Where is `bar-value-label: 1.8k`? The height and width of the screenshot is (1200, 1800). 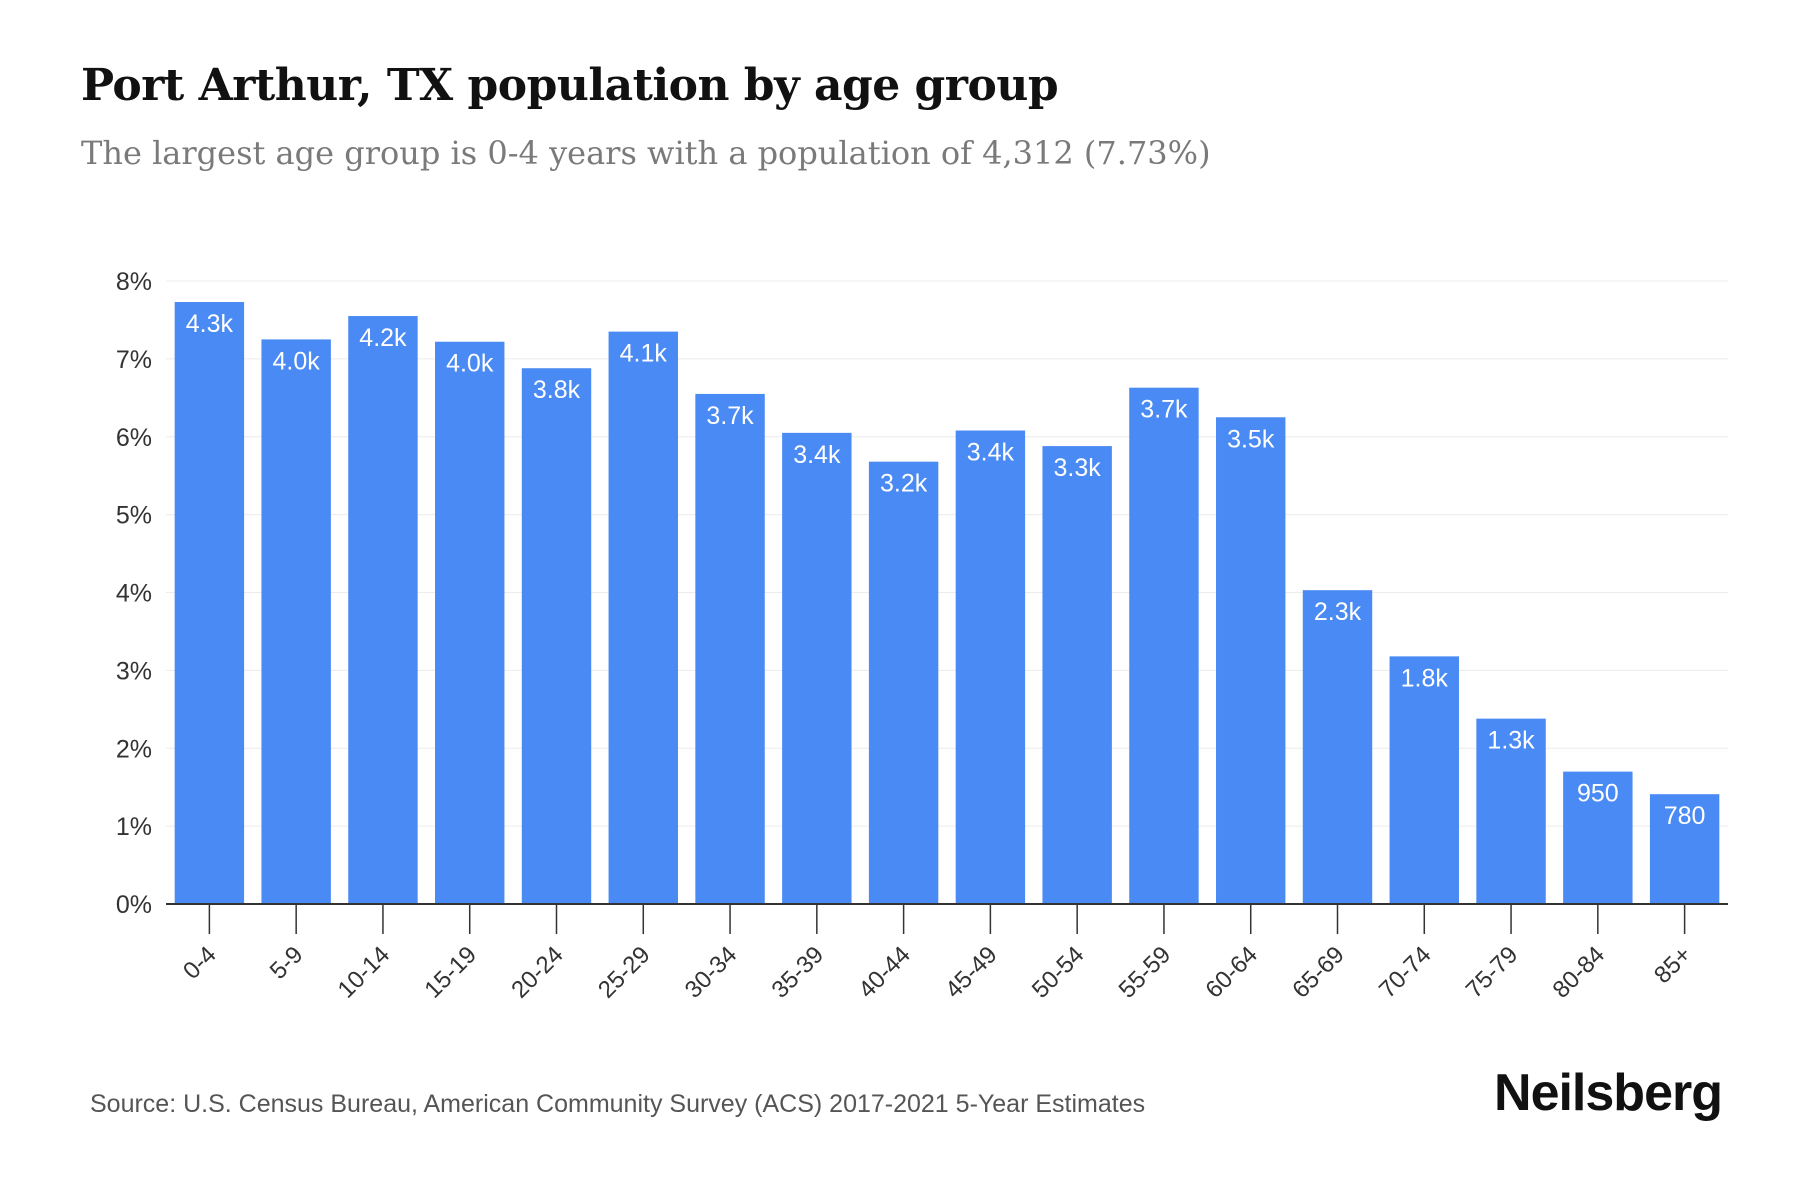 bar-value-label: 1.8k is located at coordinates (1425, 678).